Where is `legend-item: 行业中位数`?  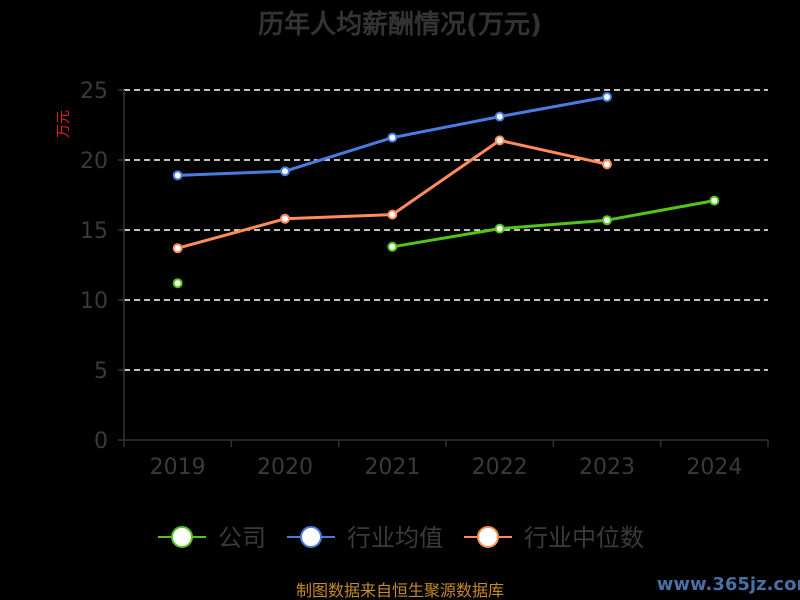
legend-item: 行业中位数 is located at coordinates (554, 538).